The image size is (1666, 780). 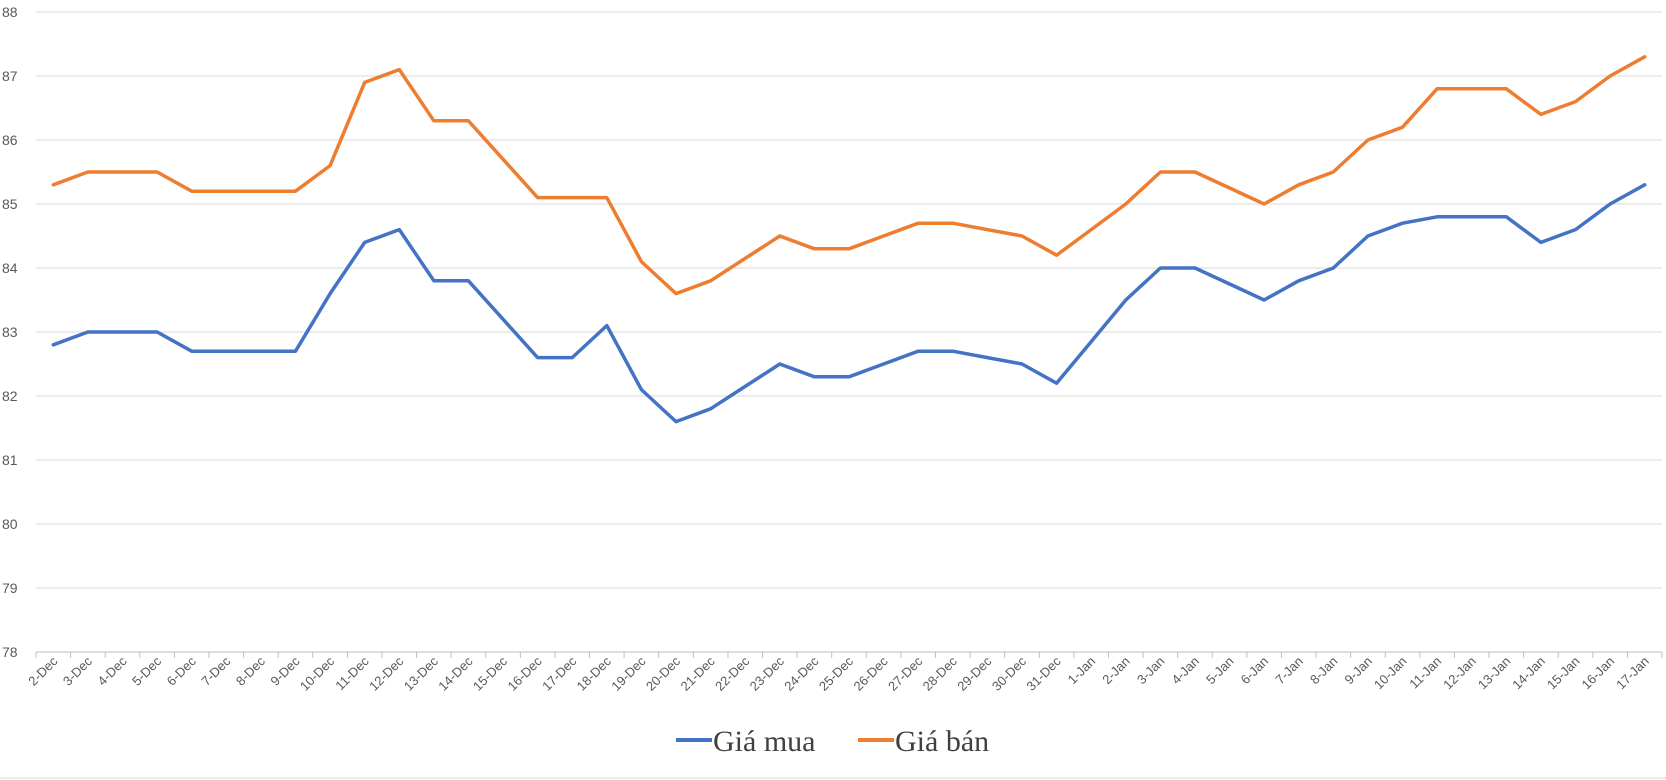 I want to click on x-tick-label: 14-Jan, so click(x=1528, y=673).